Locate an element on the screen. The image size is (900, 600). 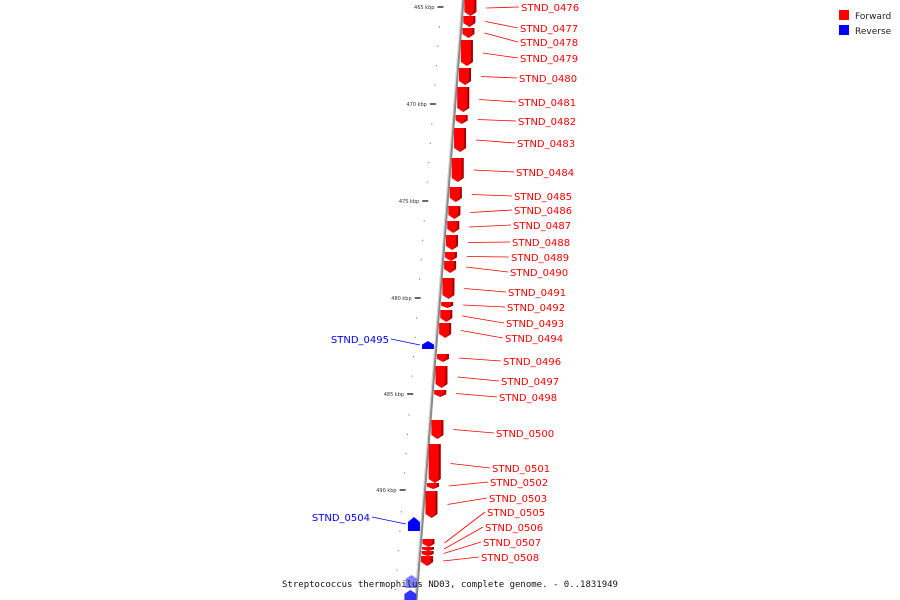
gene-label-forward: STND_0493 is located at coordinates (535, 324).